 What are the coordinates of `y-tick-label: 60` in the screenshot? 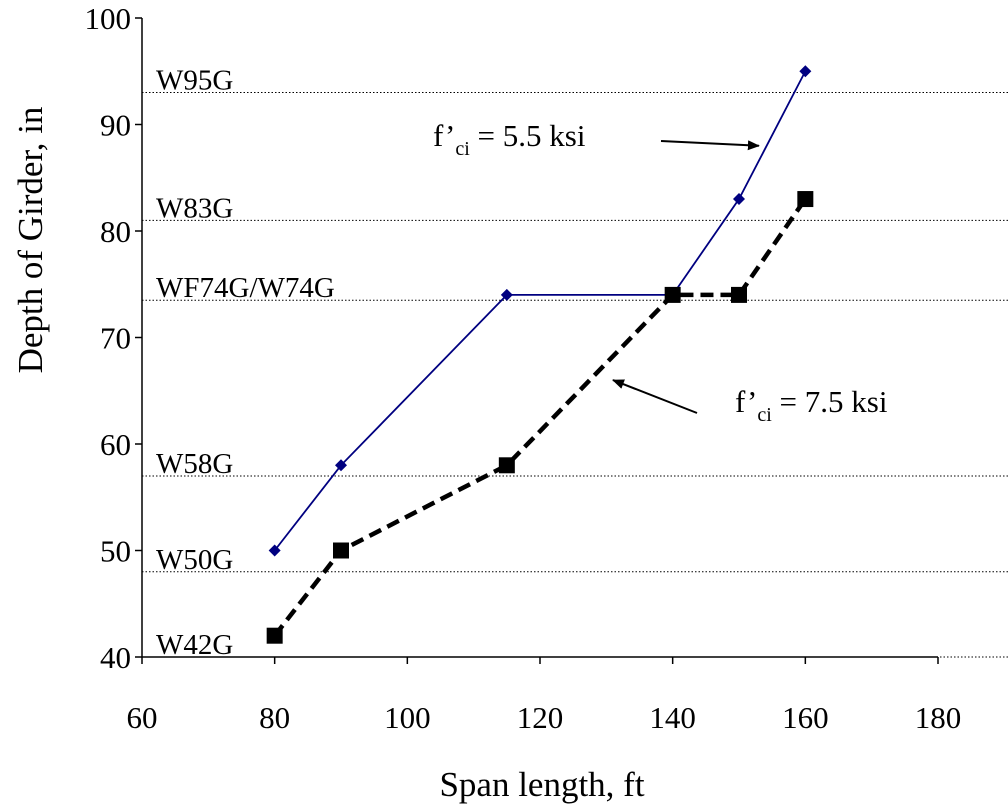 It's located at (115, 444).